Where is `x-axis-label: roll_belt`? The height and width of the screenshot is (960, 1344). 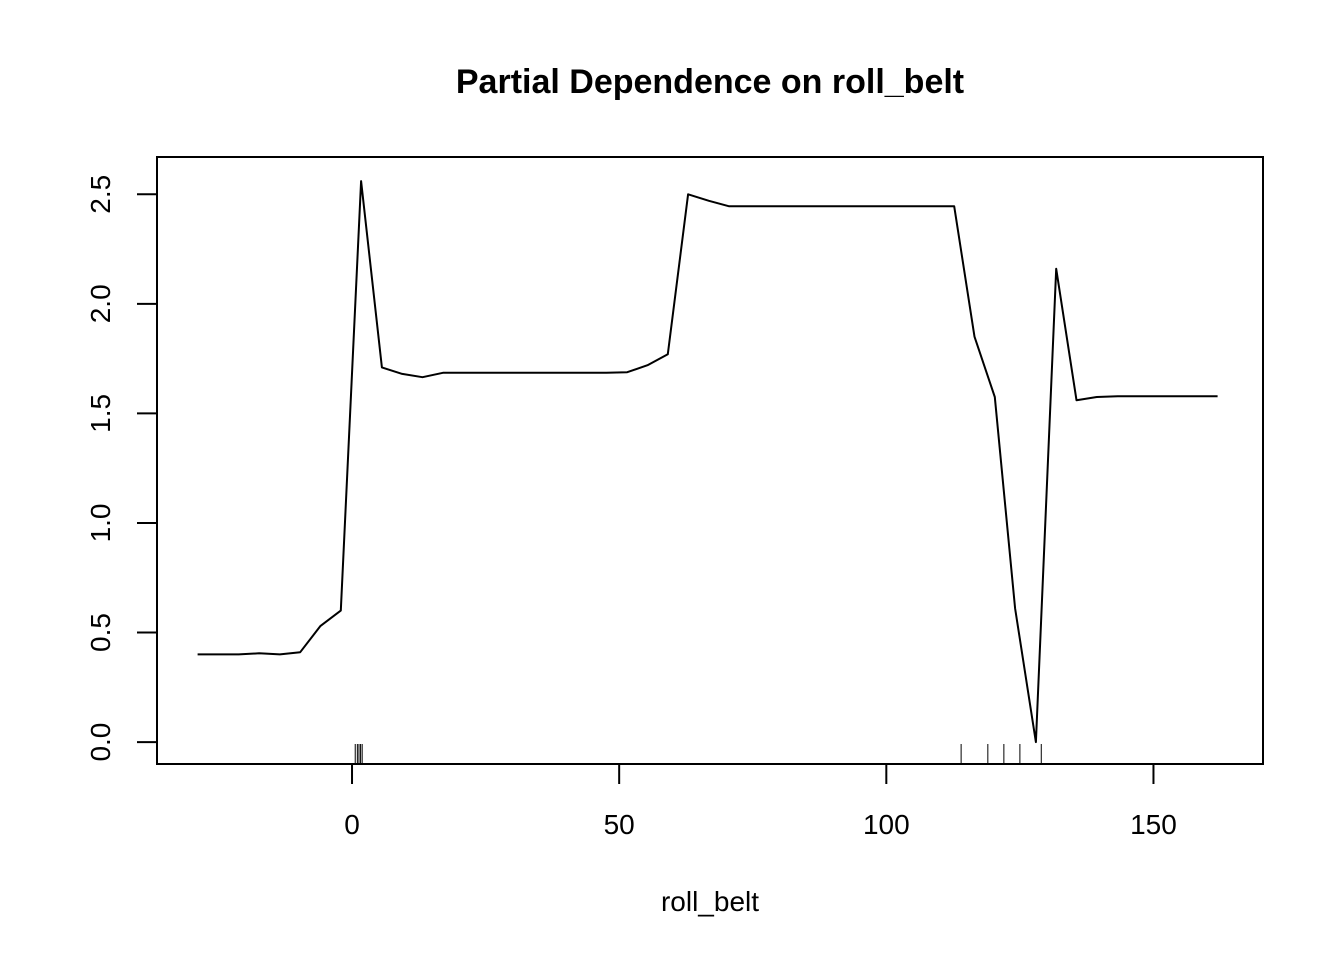
x-axis-label: roll_belt is located at coordinates (710, 901).